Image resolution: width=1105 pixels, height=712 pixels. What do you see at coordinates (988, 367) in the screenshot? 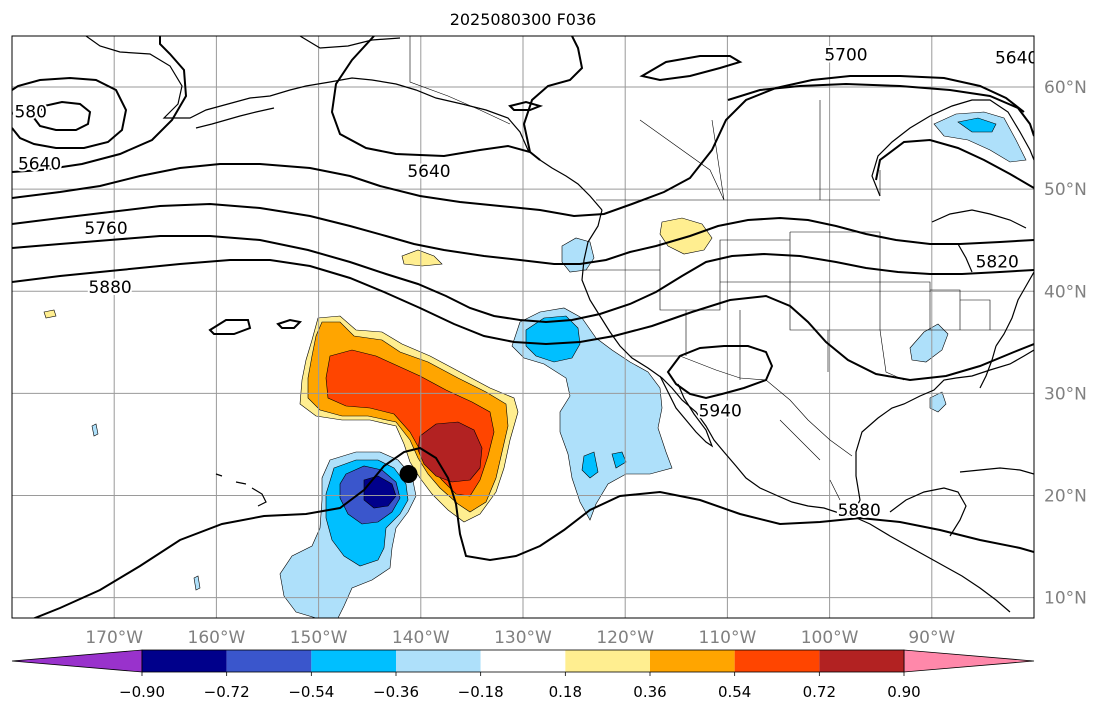
I see `coastline-florida` at bounding box center [988, 367].